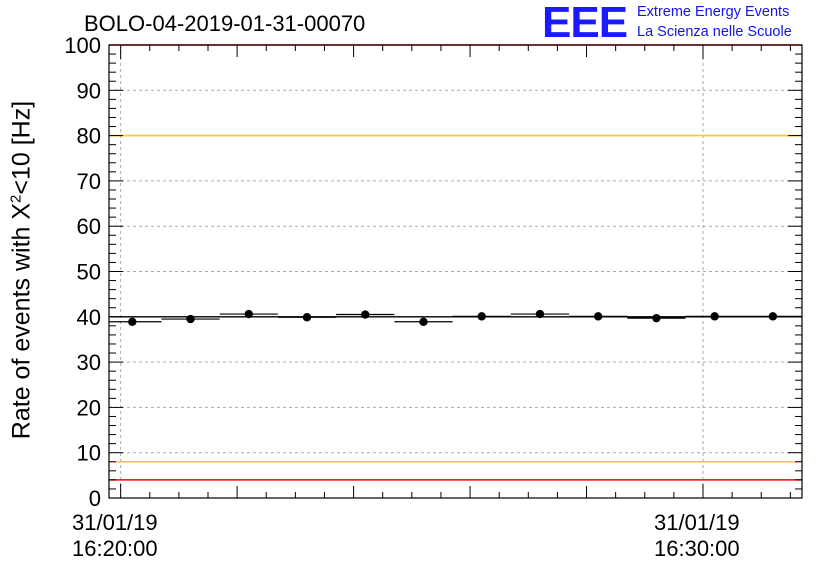 Image resolution: width=836 pixels, height=572 pixels. What do you see at coordinates (89, 226) in the screenshot?
I see `y-tick-label: 60` at bounding box center [89, 226].